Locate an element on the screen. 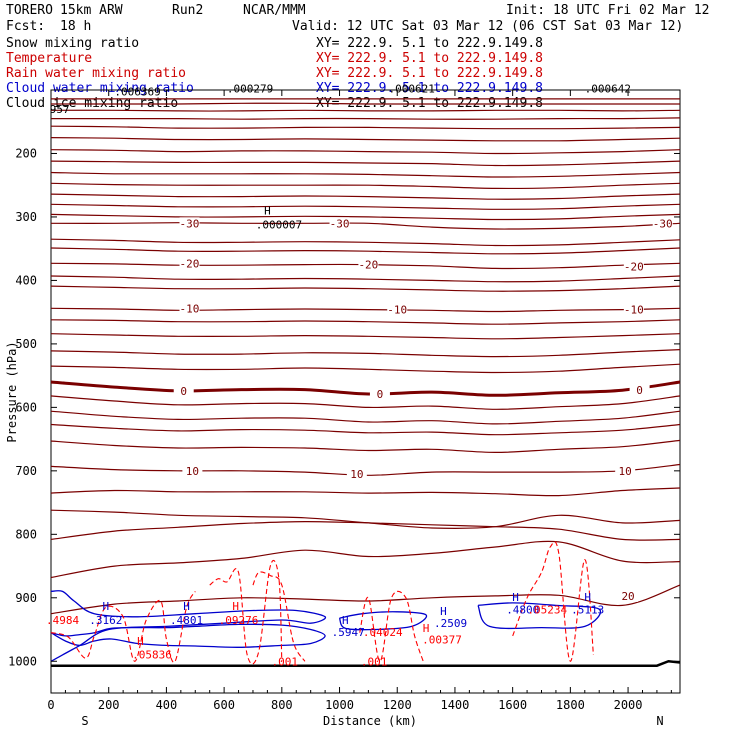 This screenshot has height=740, width=740. y-tick-label: 500 is located at coordinates (26, 344).